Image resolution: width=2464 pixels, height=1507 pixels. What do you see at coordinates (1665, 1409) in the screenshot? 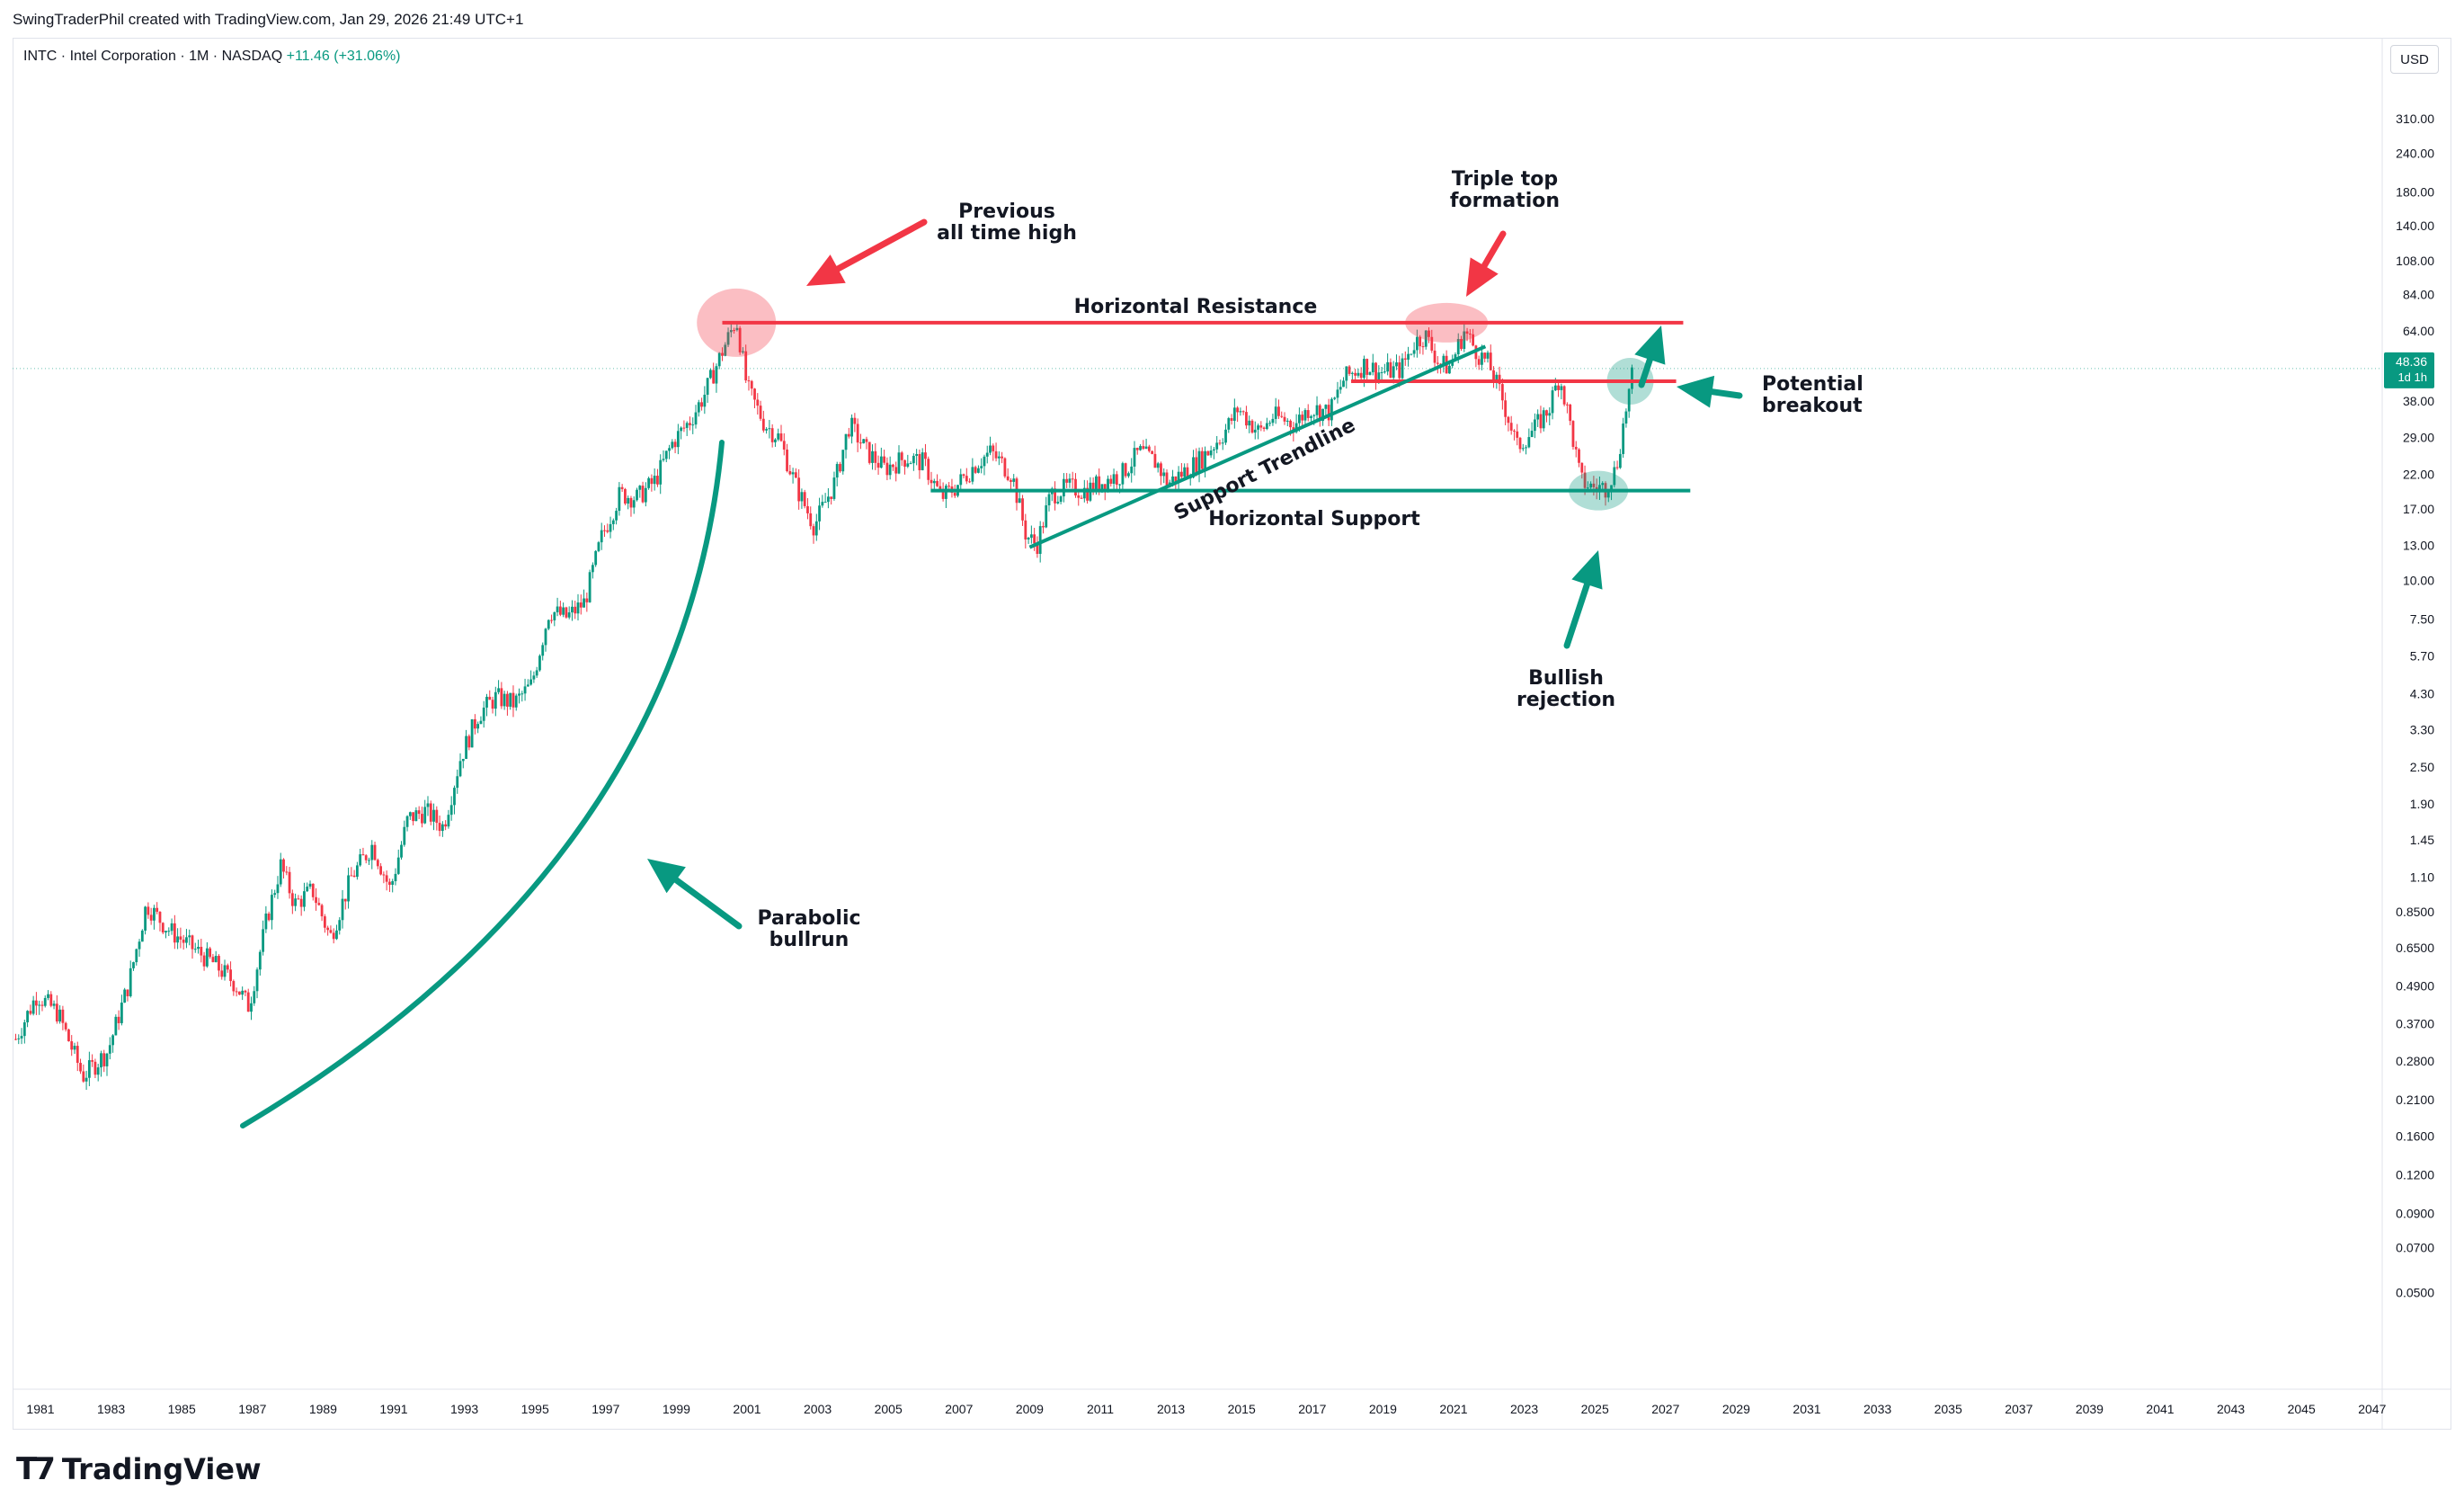
I see `time-tick-label: 2027` at bounding box center [1665, 1409].